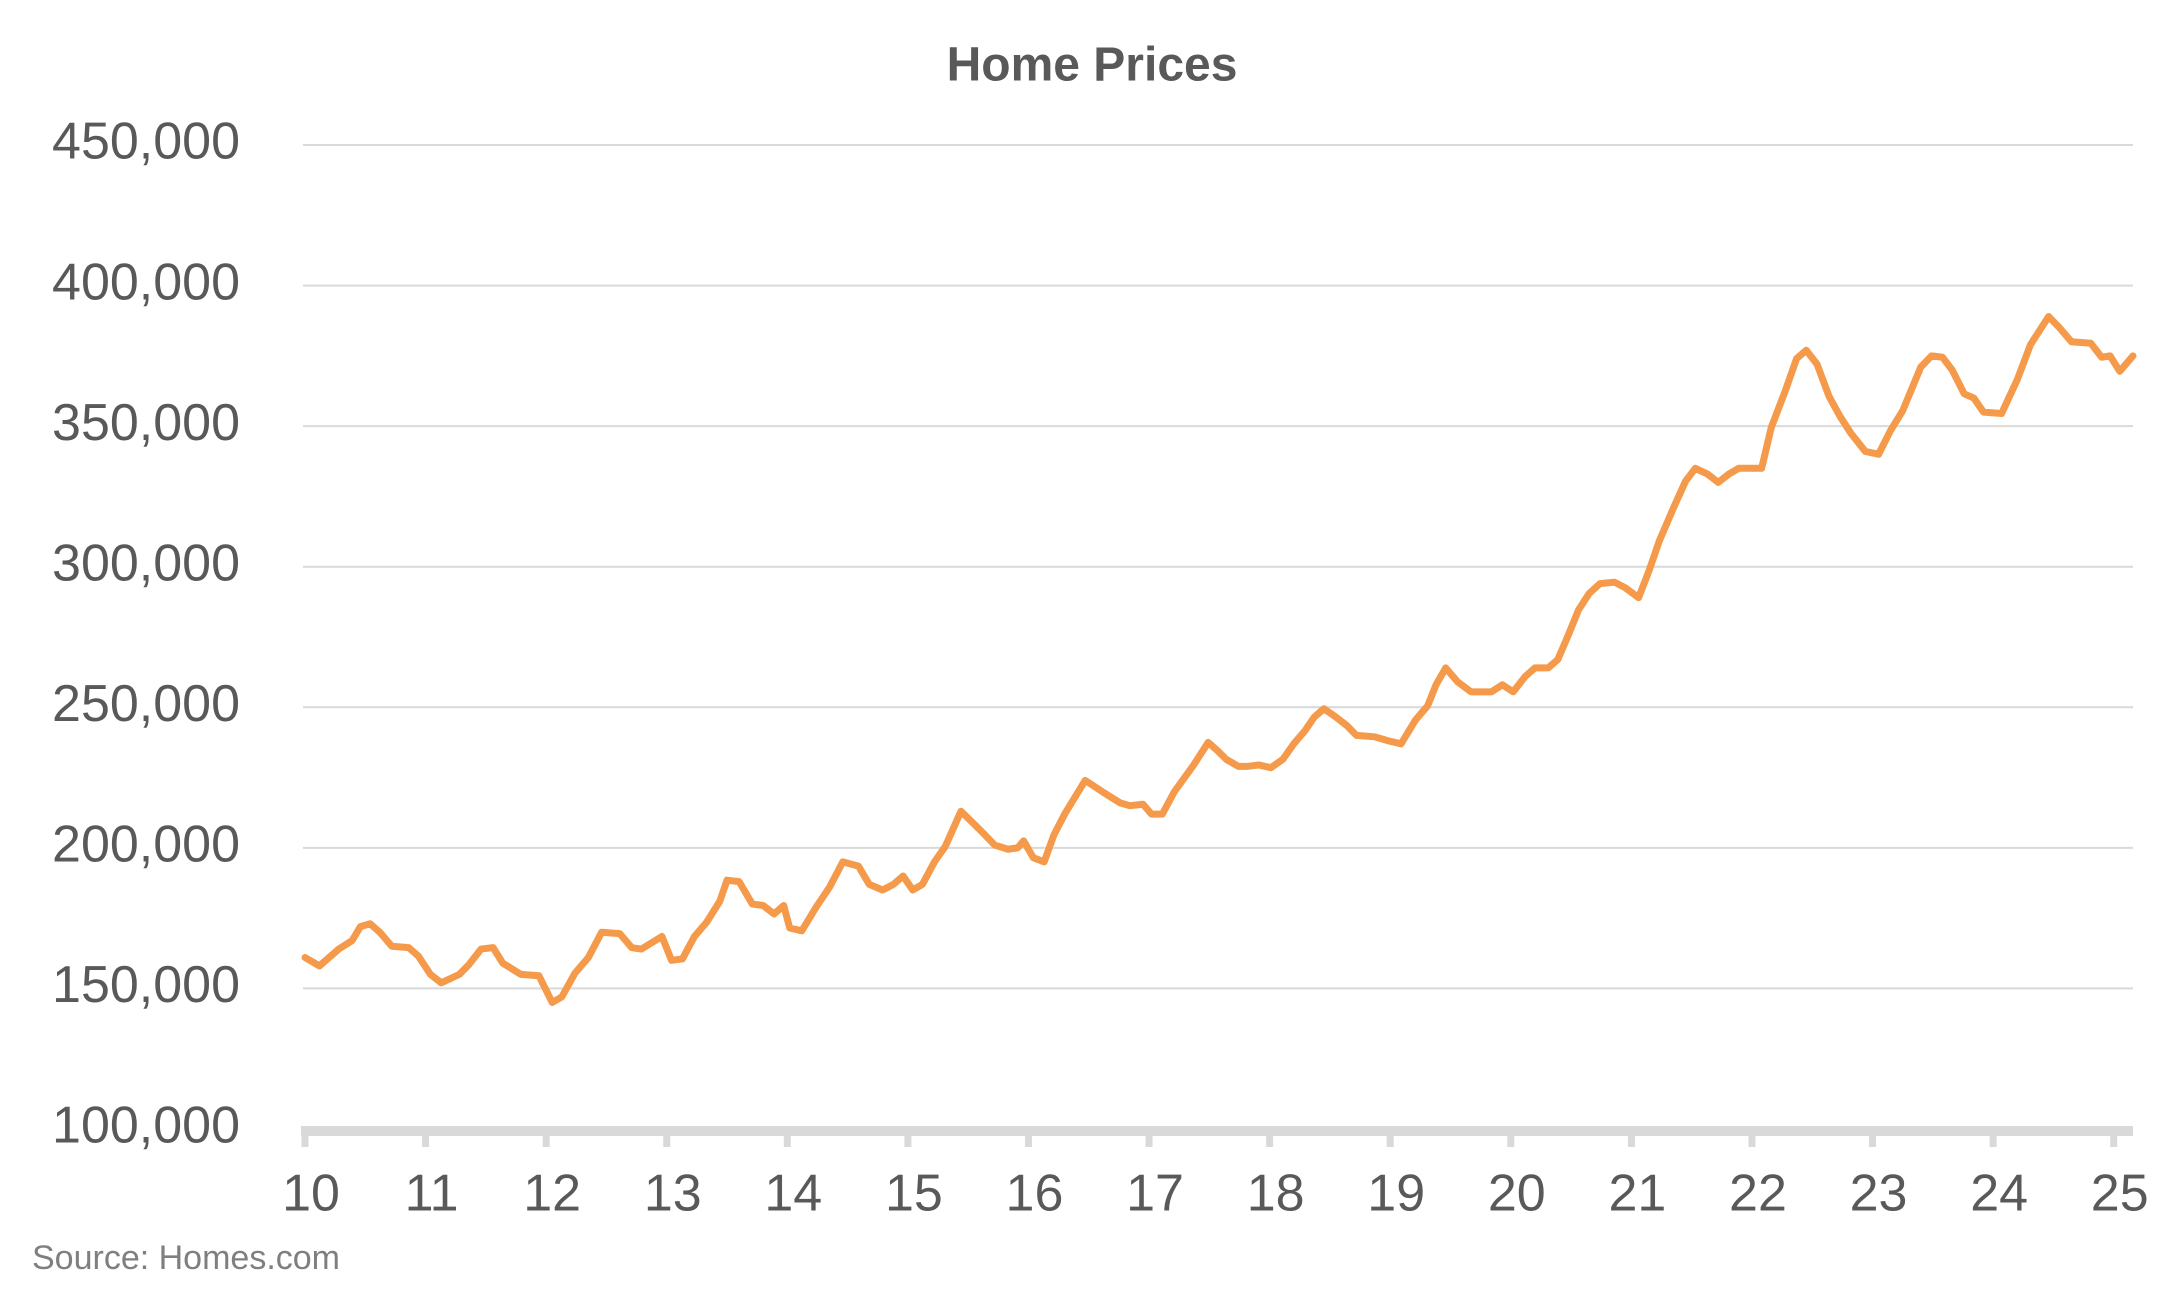  What do you see at coordinates (1879, 1194) in the screenshot?
I see `x-tick-label: 23` at bounding box center [1879, 1194].